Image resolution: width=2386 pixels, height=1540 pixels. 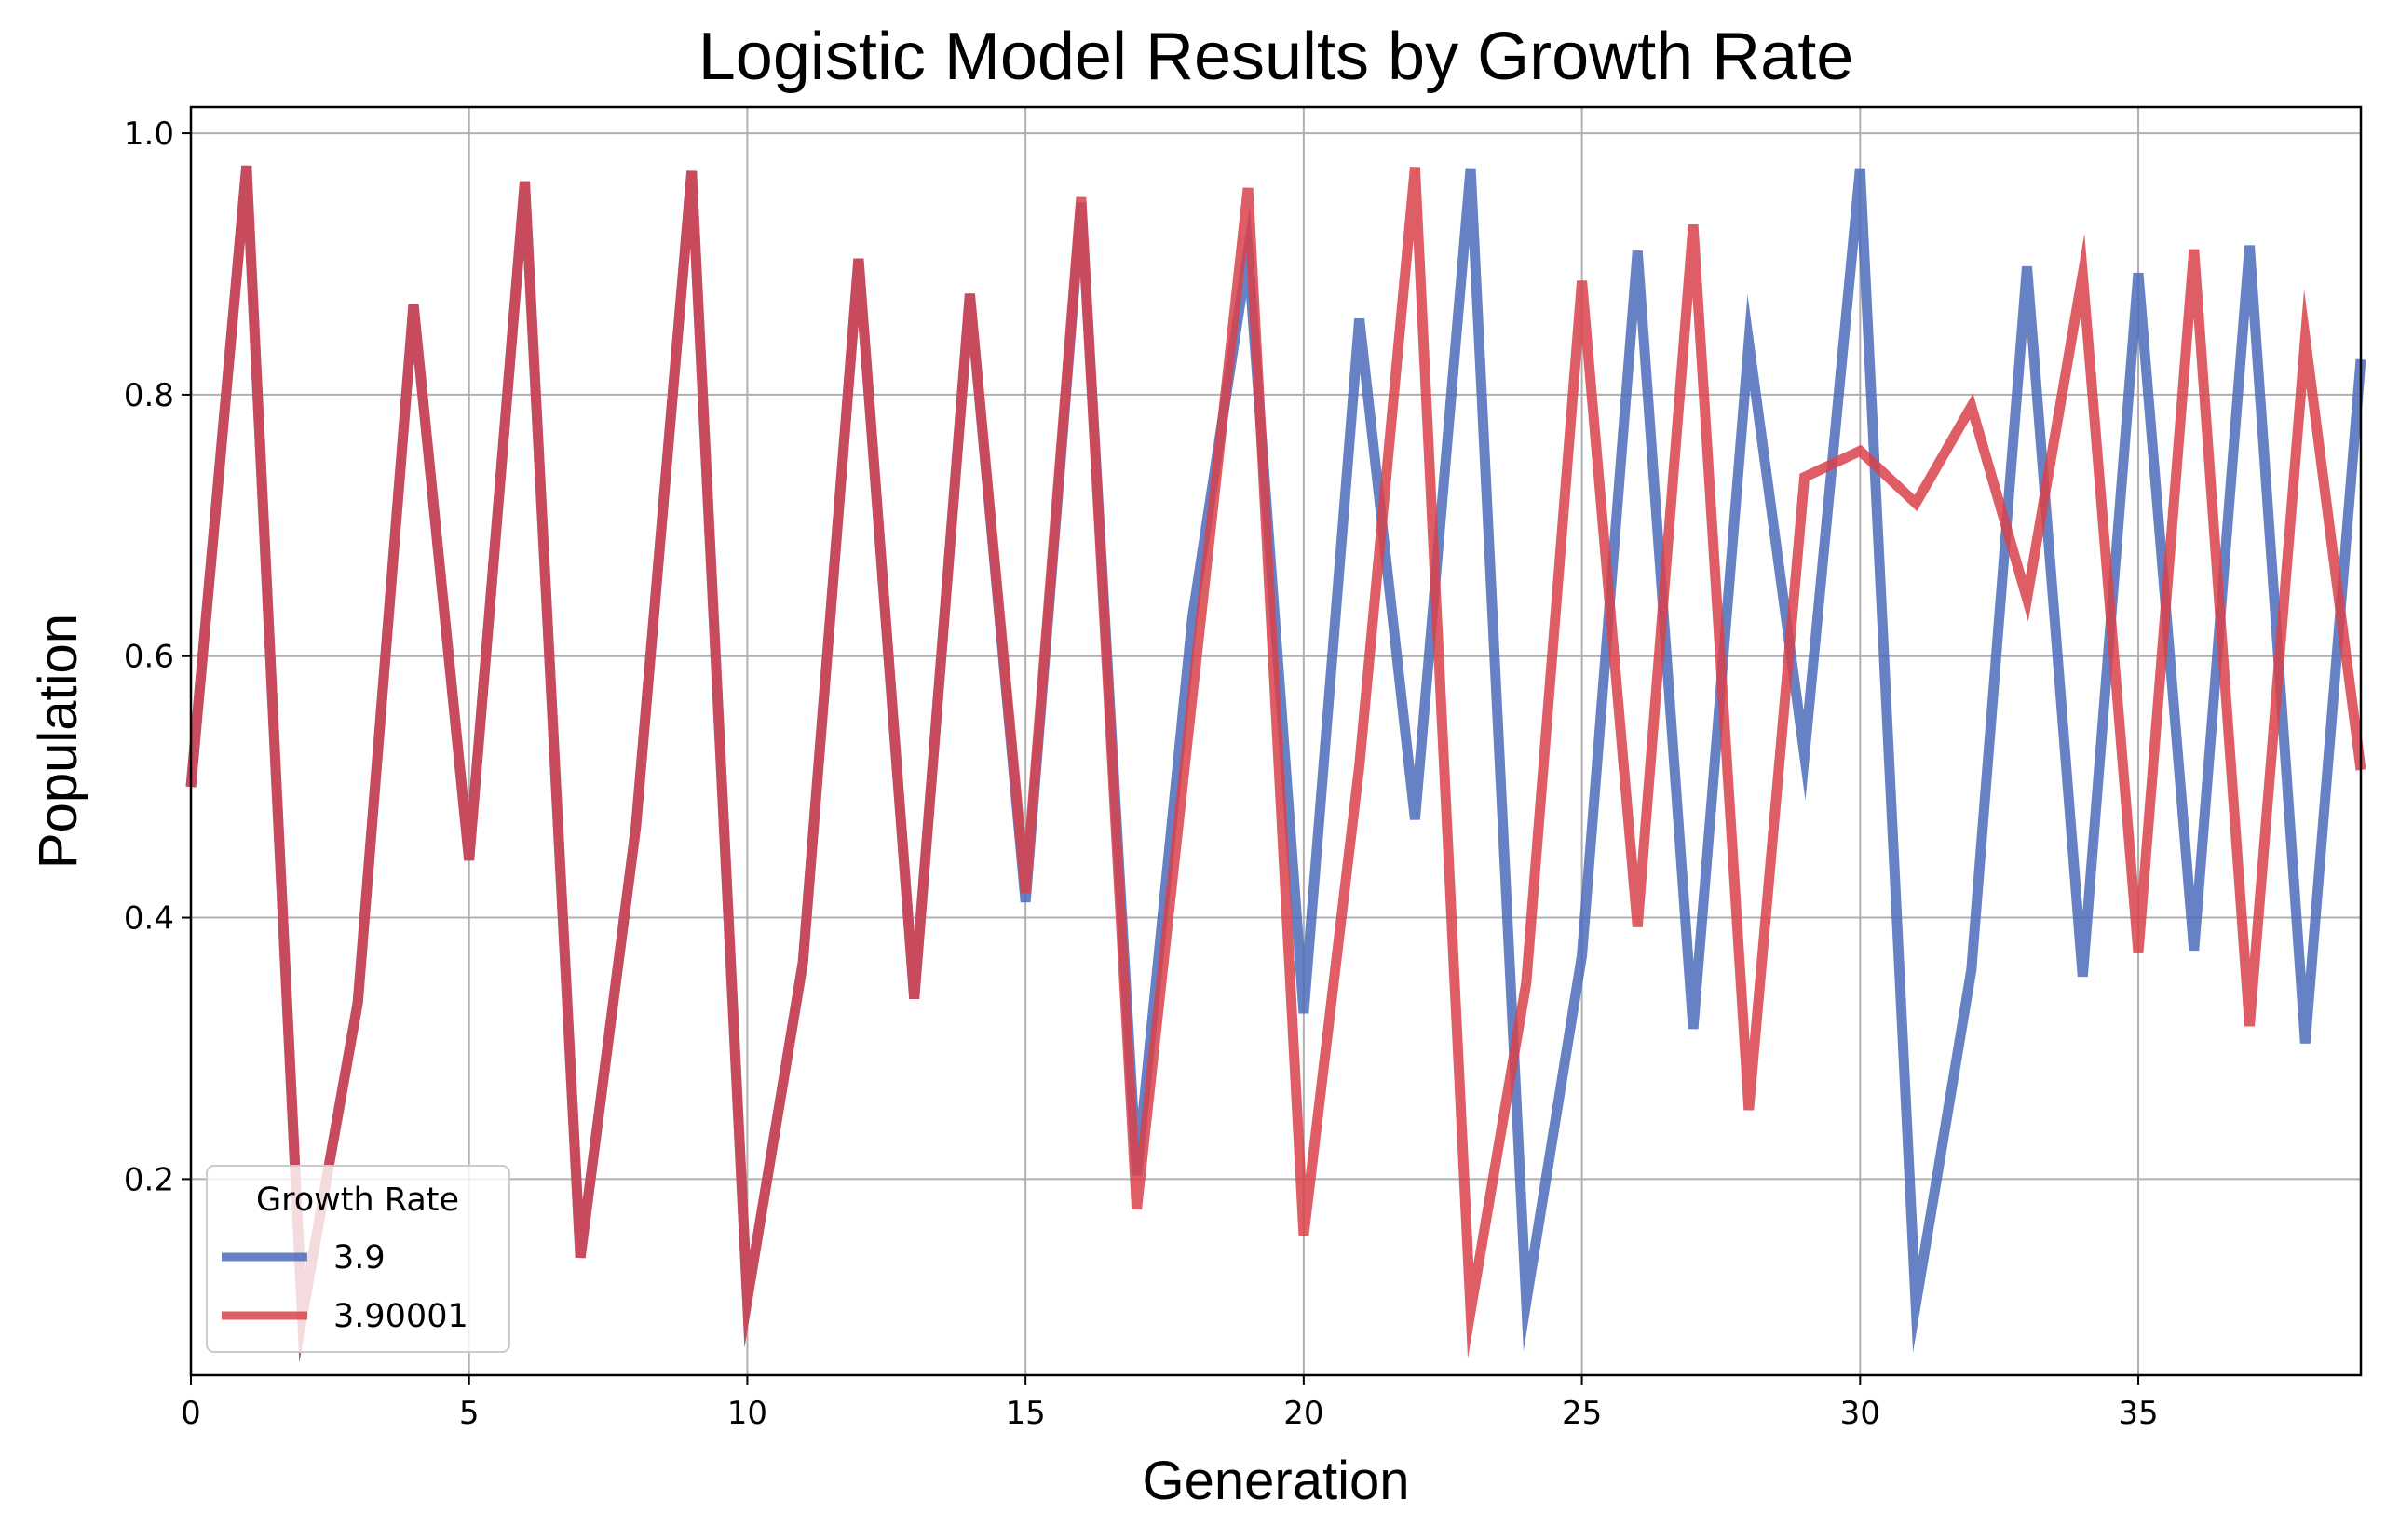 I want to click on y-tick-label: 0.2, so click(x=149, y=1180).